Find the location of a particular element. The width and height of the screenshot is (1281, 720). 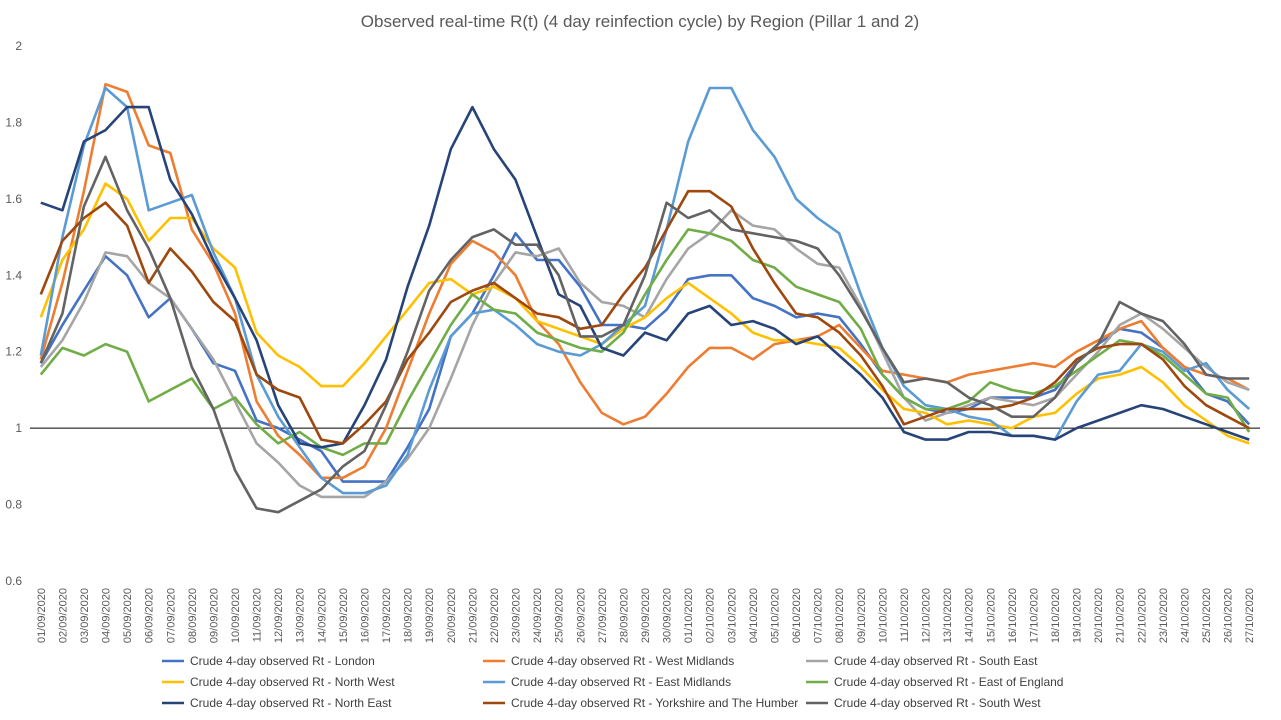

x-tick-label: 12/10/2020 is located at coordinates (927, 615).